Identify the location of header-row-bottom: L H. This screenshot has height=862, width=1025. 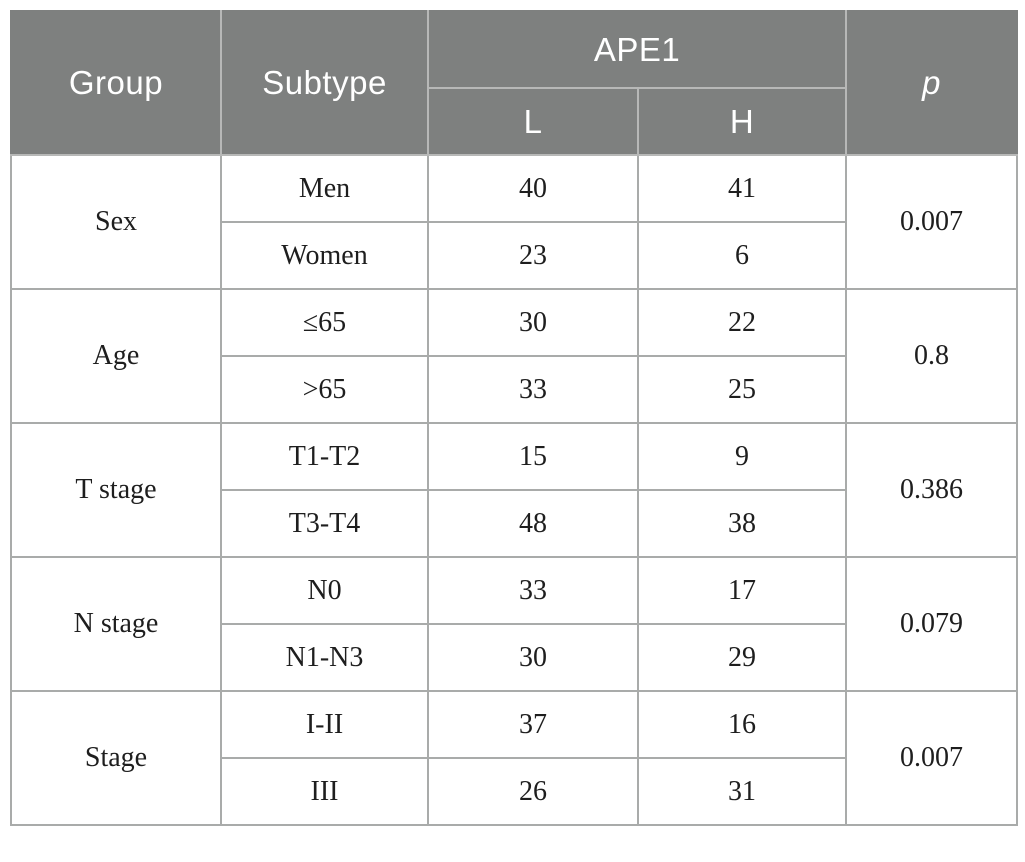
(514, 121).